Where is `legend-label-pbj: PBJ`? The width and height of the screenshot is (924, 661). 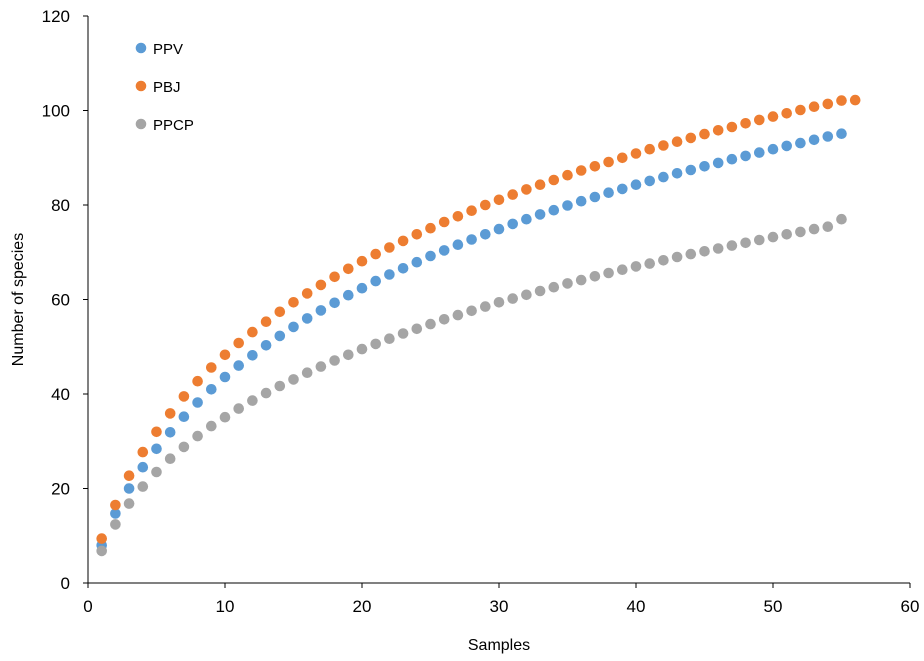
legend-label-pbj: PBJ is located at coordinates (167, 87).